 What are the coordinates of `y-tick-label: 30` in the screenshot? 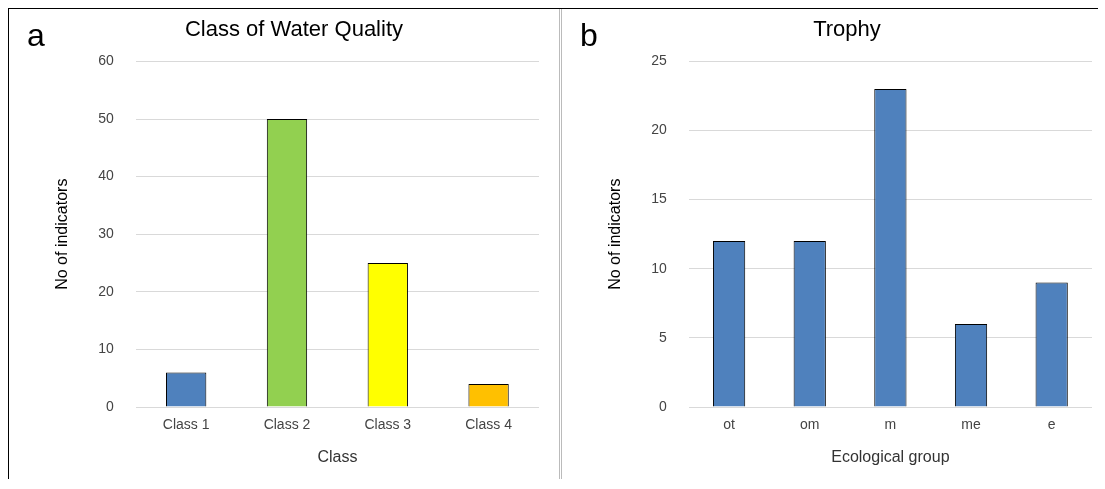 It's located at (106, 233).